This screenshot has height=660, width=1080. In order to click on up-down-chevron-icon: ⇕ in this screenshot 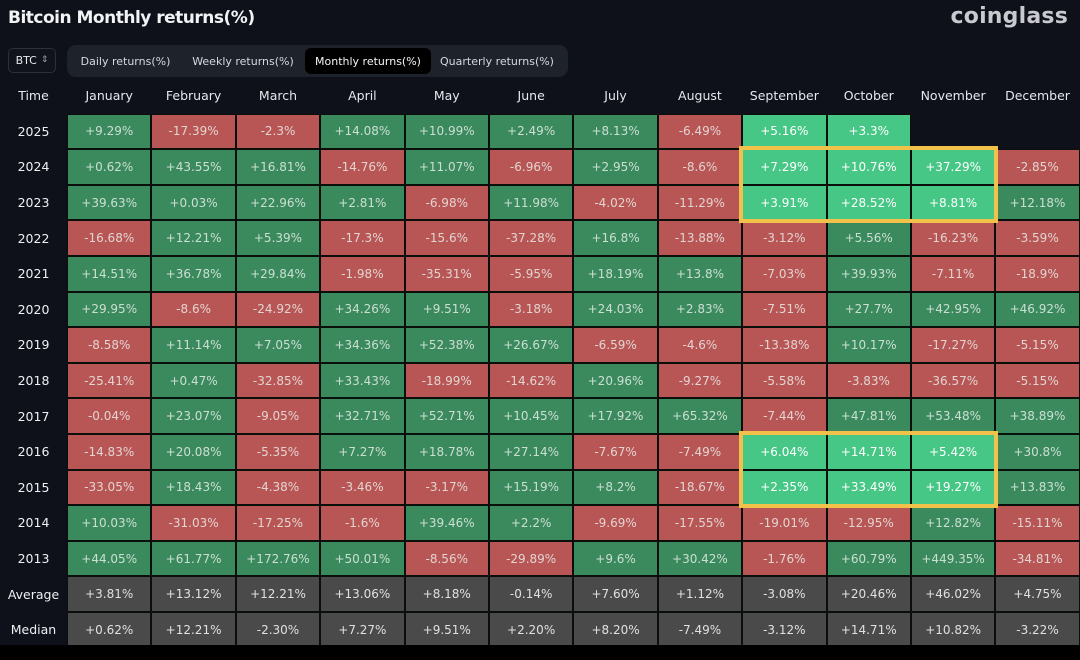, I will do `click(44, 60)`.